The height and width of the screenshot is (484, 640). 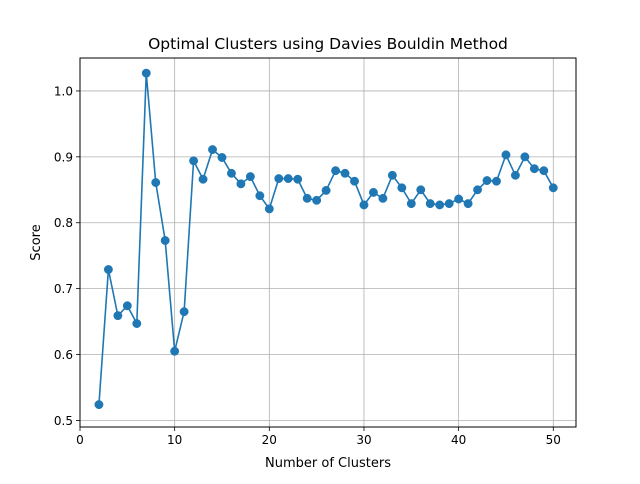 What do you see at coordinates (363, 440) in the screenshot?
I see `x-tick-label: 30` at bounding box center [363, 440].